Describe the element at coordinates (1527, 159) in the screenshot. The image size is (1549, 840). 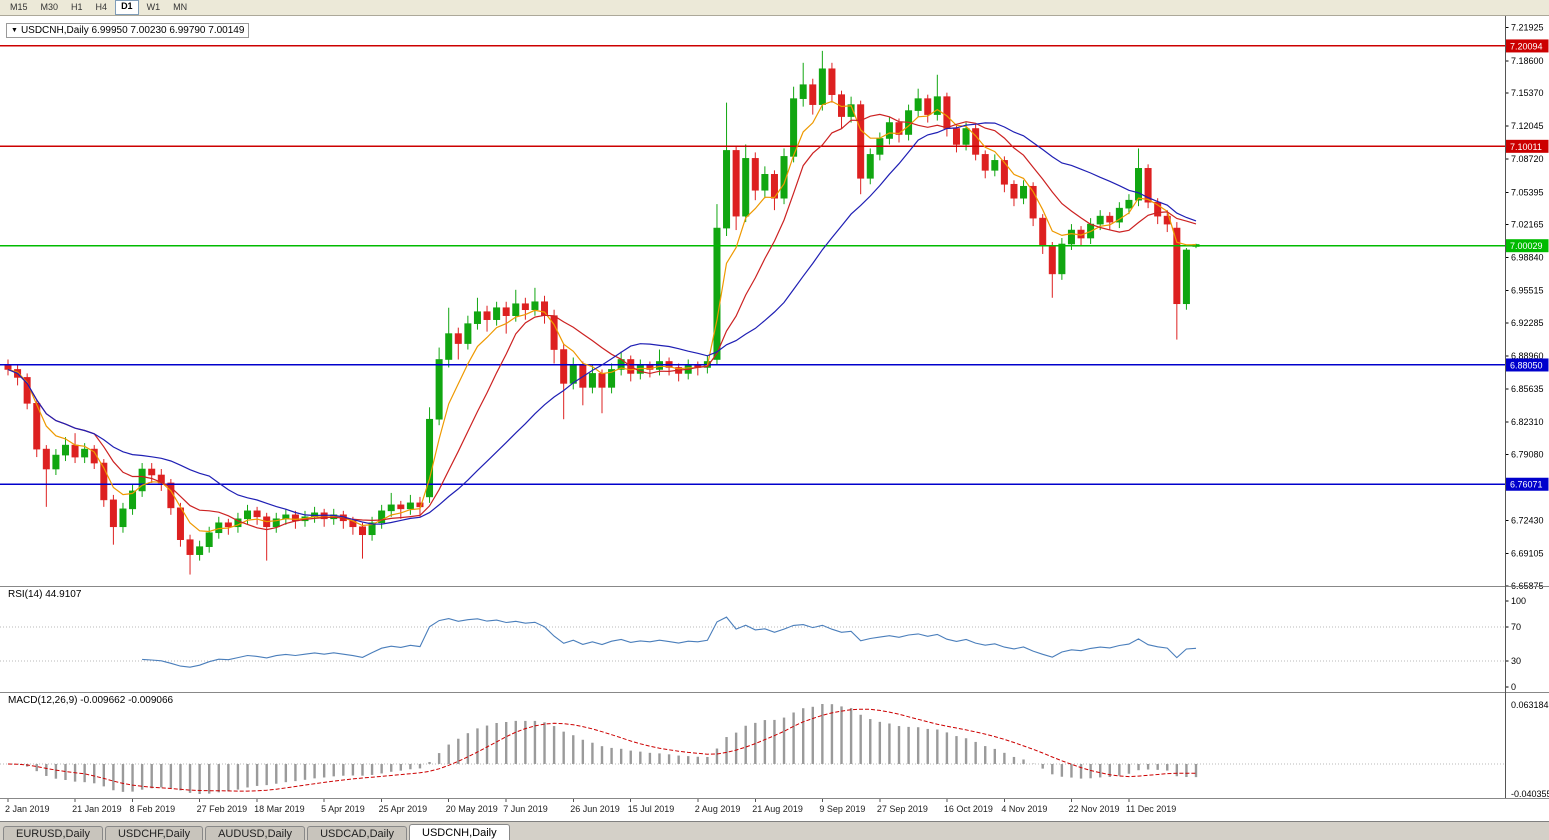
I see `svg-text: 7.08720` at that location.